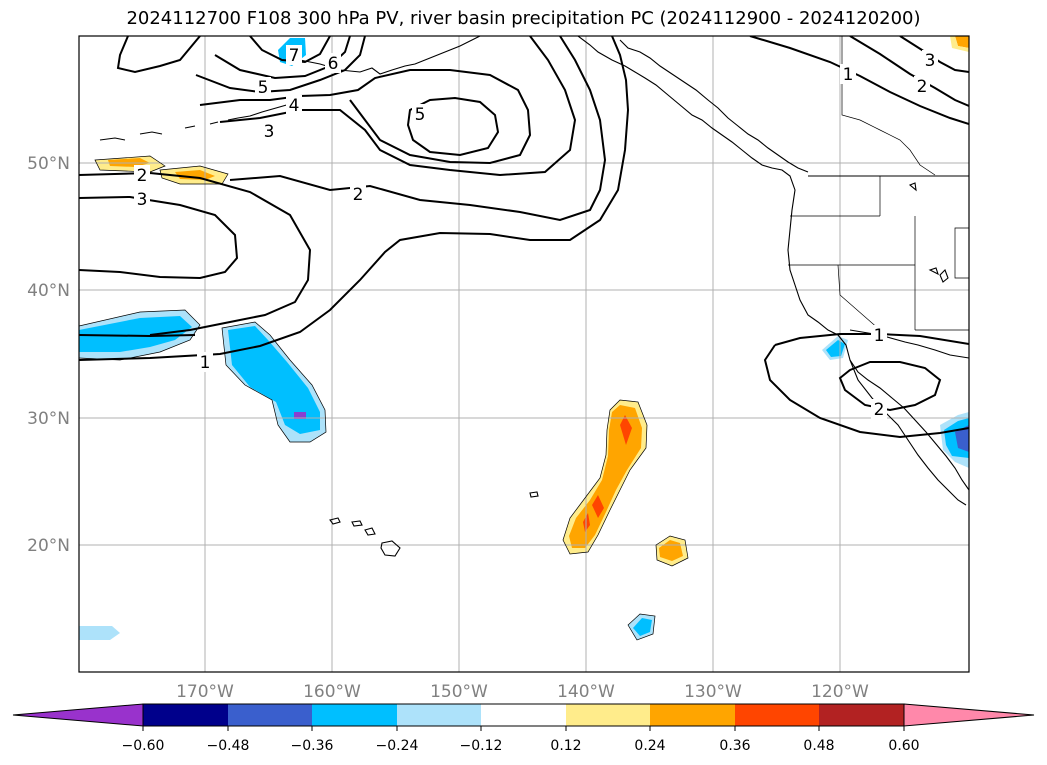 This screenshot has height=765, width=1047. What do you see at coordinates (99, 633) in the screenshot?
I see `neg-anomaly-halo-sw` at bounding box center [99, 633].